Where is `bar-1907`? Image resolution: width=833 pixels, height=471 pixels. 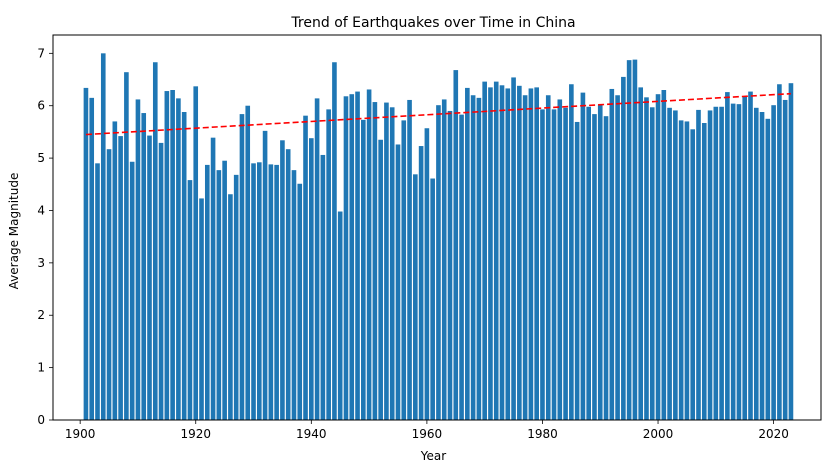
bar-1907 is located at coordinates (120, 278).